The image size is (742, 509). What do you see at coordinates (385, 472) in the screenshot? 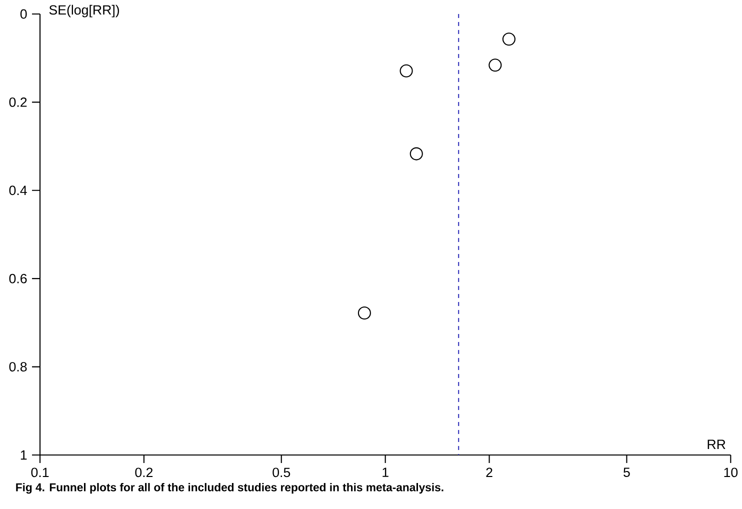
I see `x-tick-label: 1` at bounding box center [385, 472].